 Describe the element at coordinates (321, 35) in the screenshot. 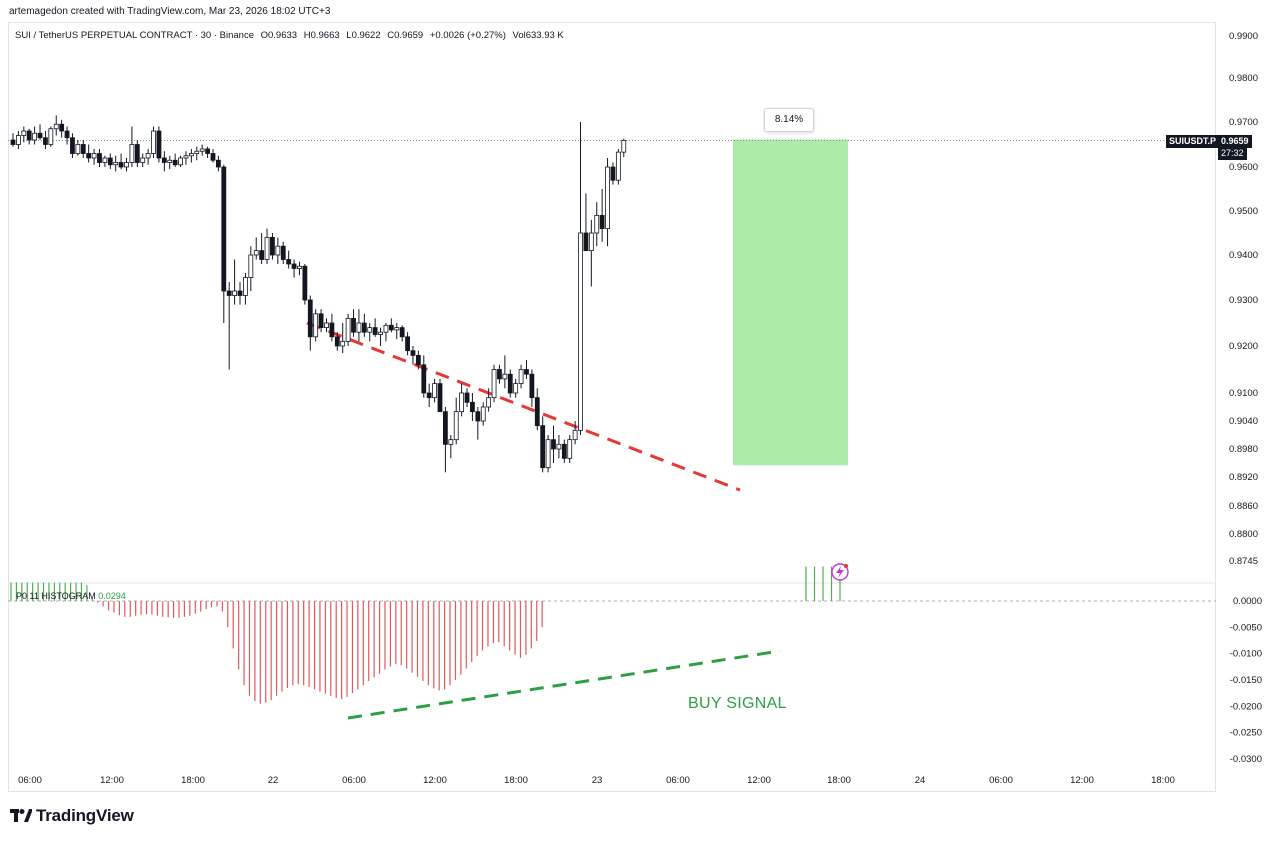

I see `ohlc-high: H0.9663` at that location.